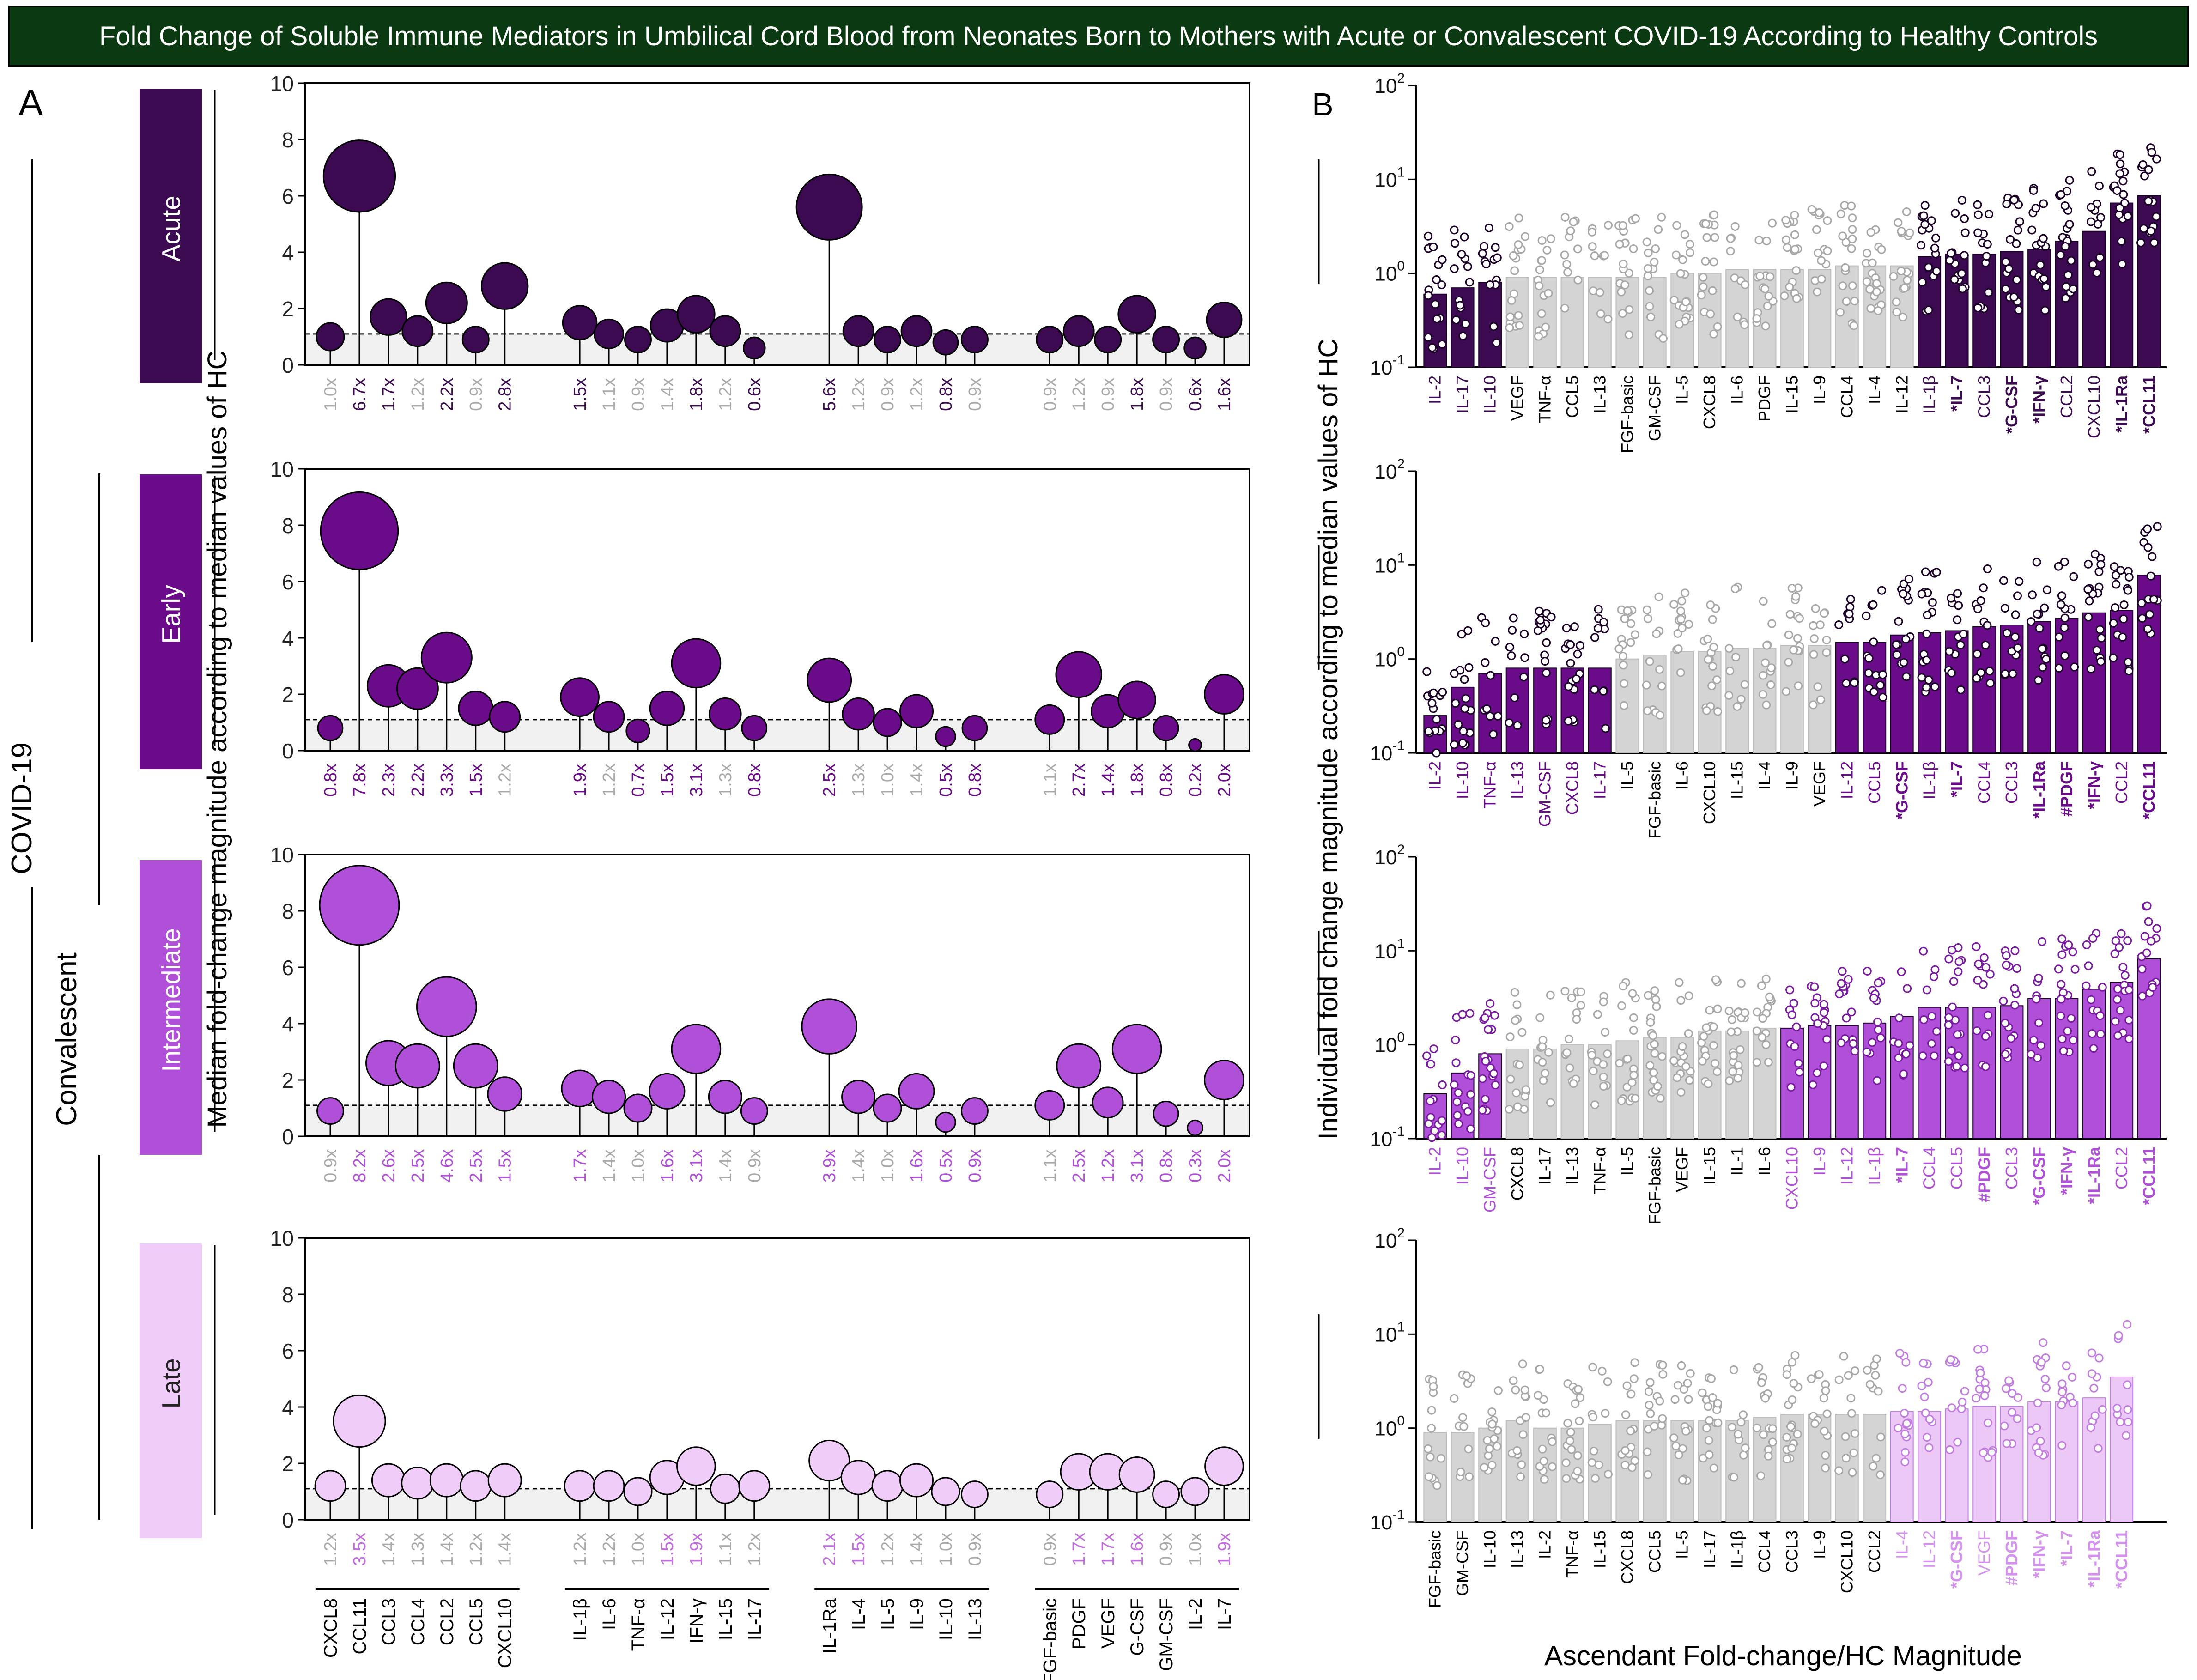 Image resolution: width=2197 pixels, height=1680 pixels. Describe the element at coordinates (888, 1614) in the screenshot. I see `category-label-IL-5: IL-5` at that location.